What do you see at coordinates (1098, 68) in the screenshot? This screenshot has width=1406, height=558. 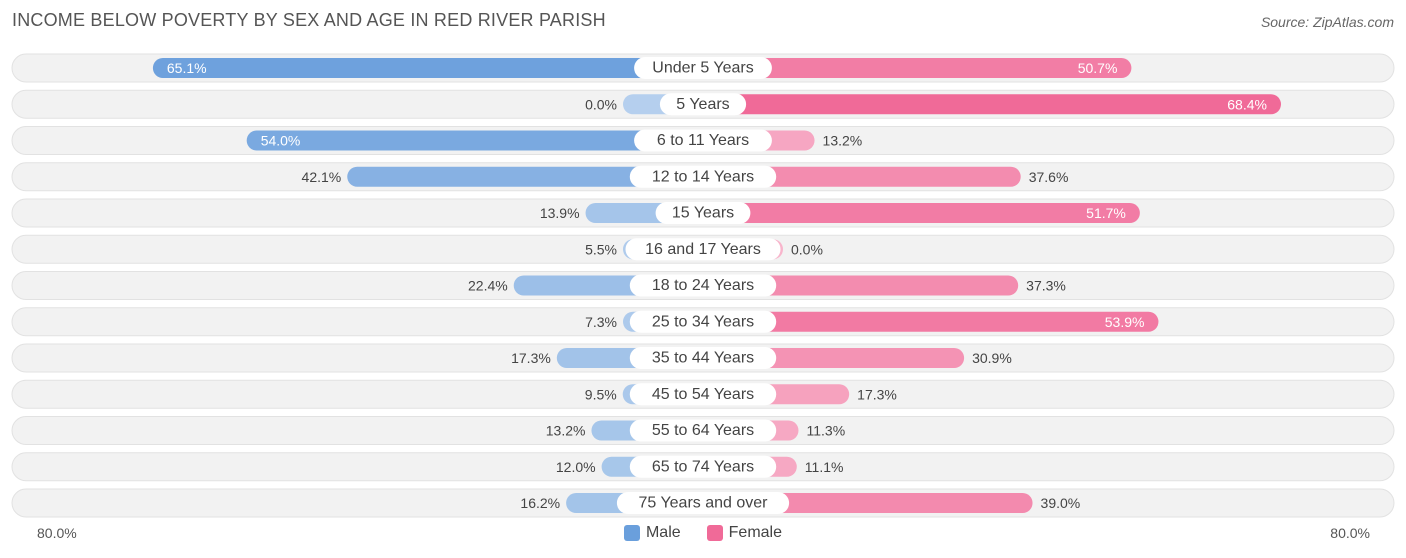 I see `female-value-label-0: 50.7%` at bounding box center [1098, 68].